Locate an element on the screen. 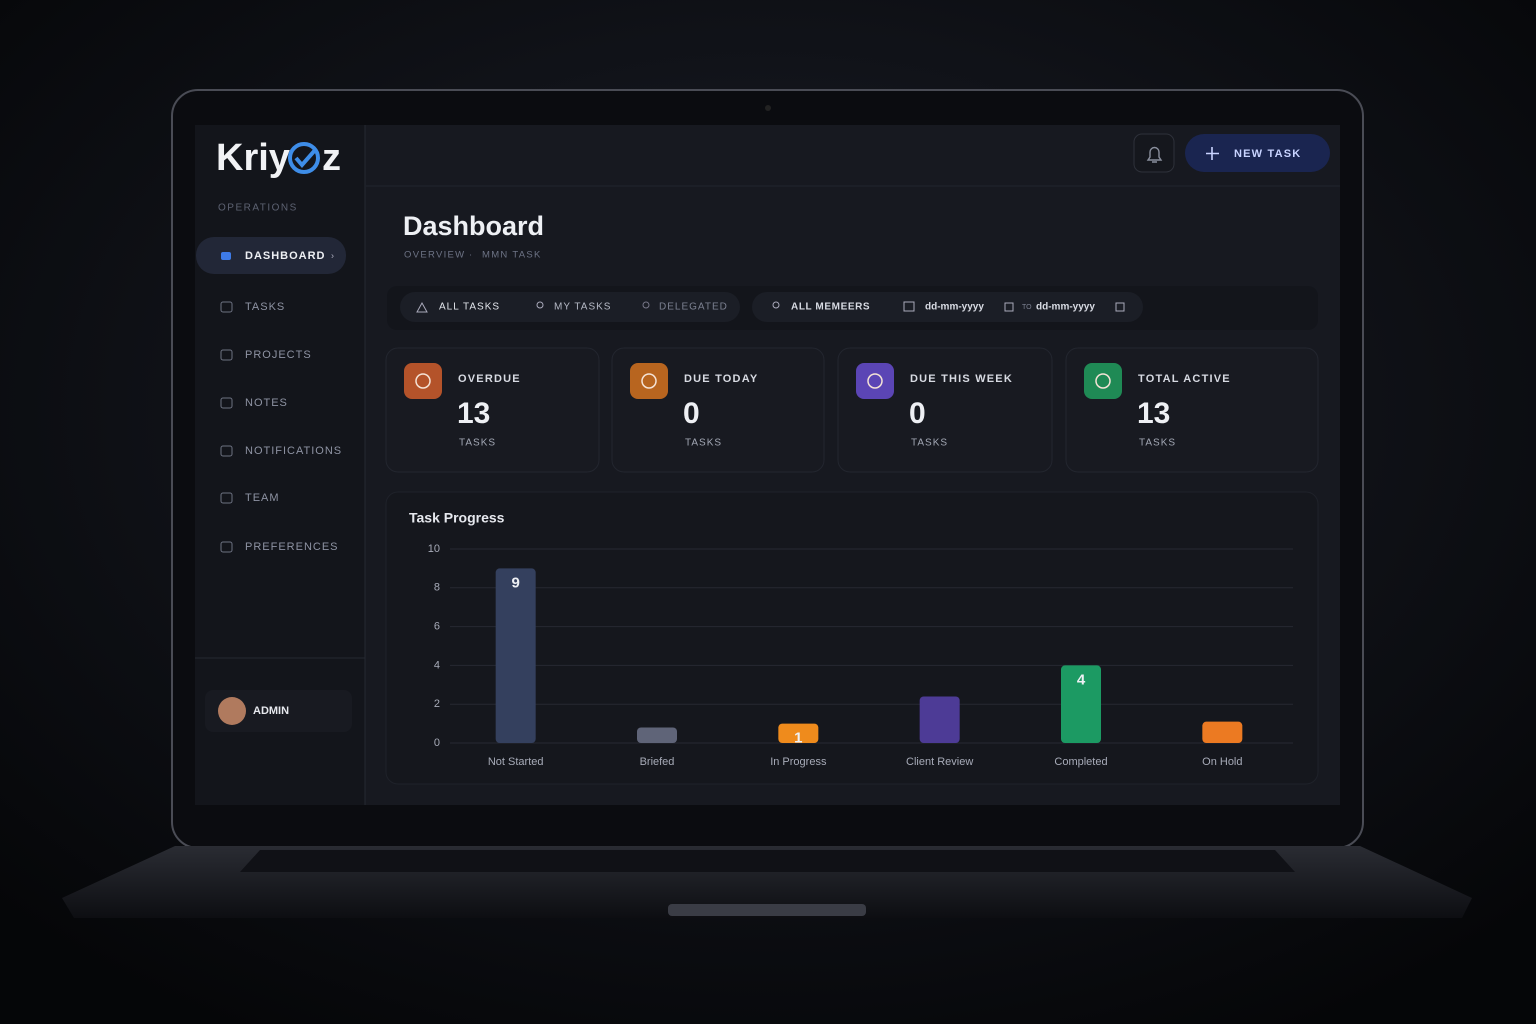 The image size is (1536, 1024). bell-icon is located at coordinates (1154, 154).